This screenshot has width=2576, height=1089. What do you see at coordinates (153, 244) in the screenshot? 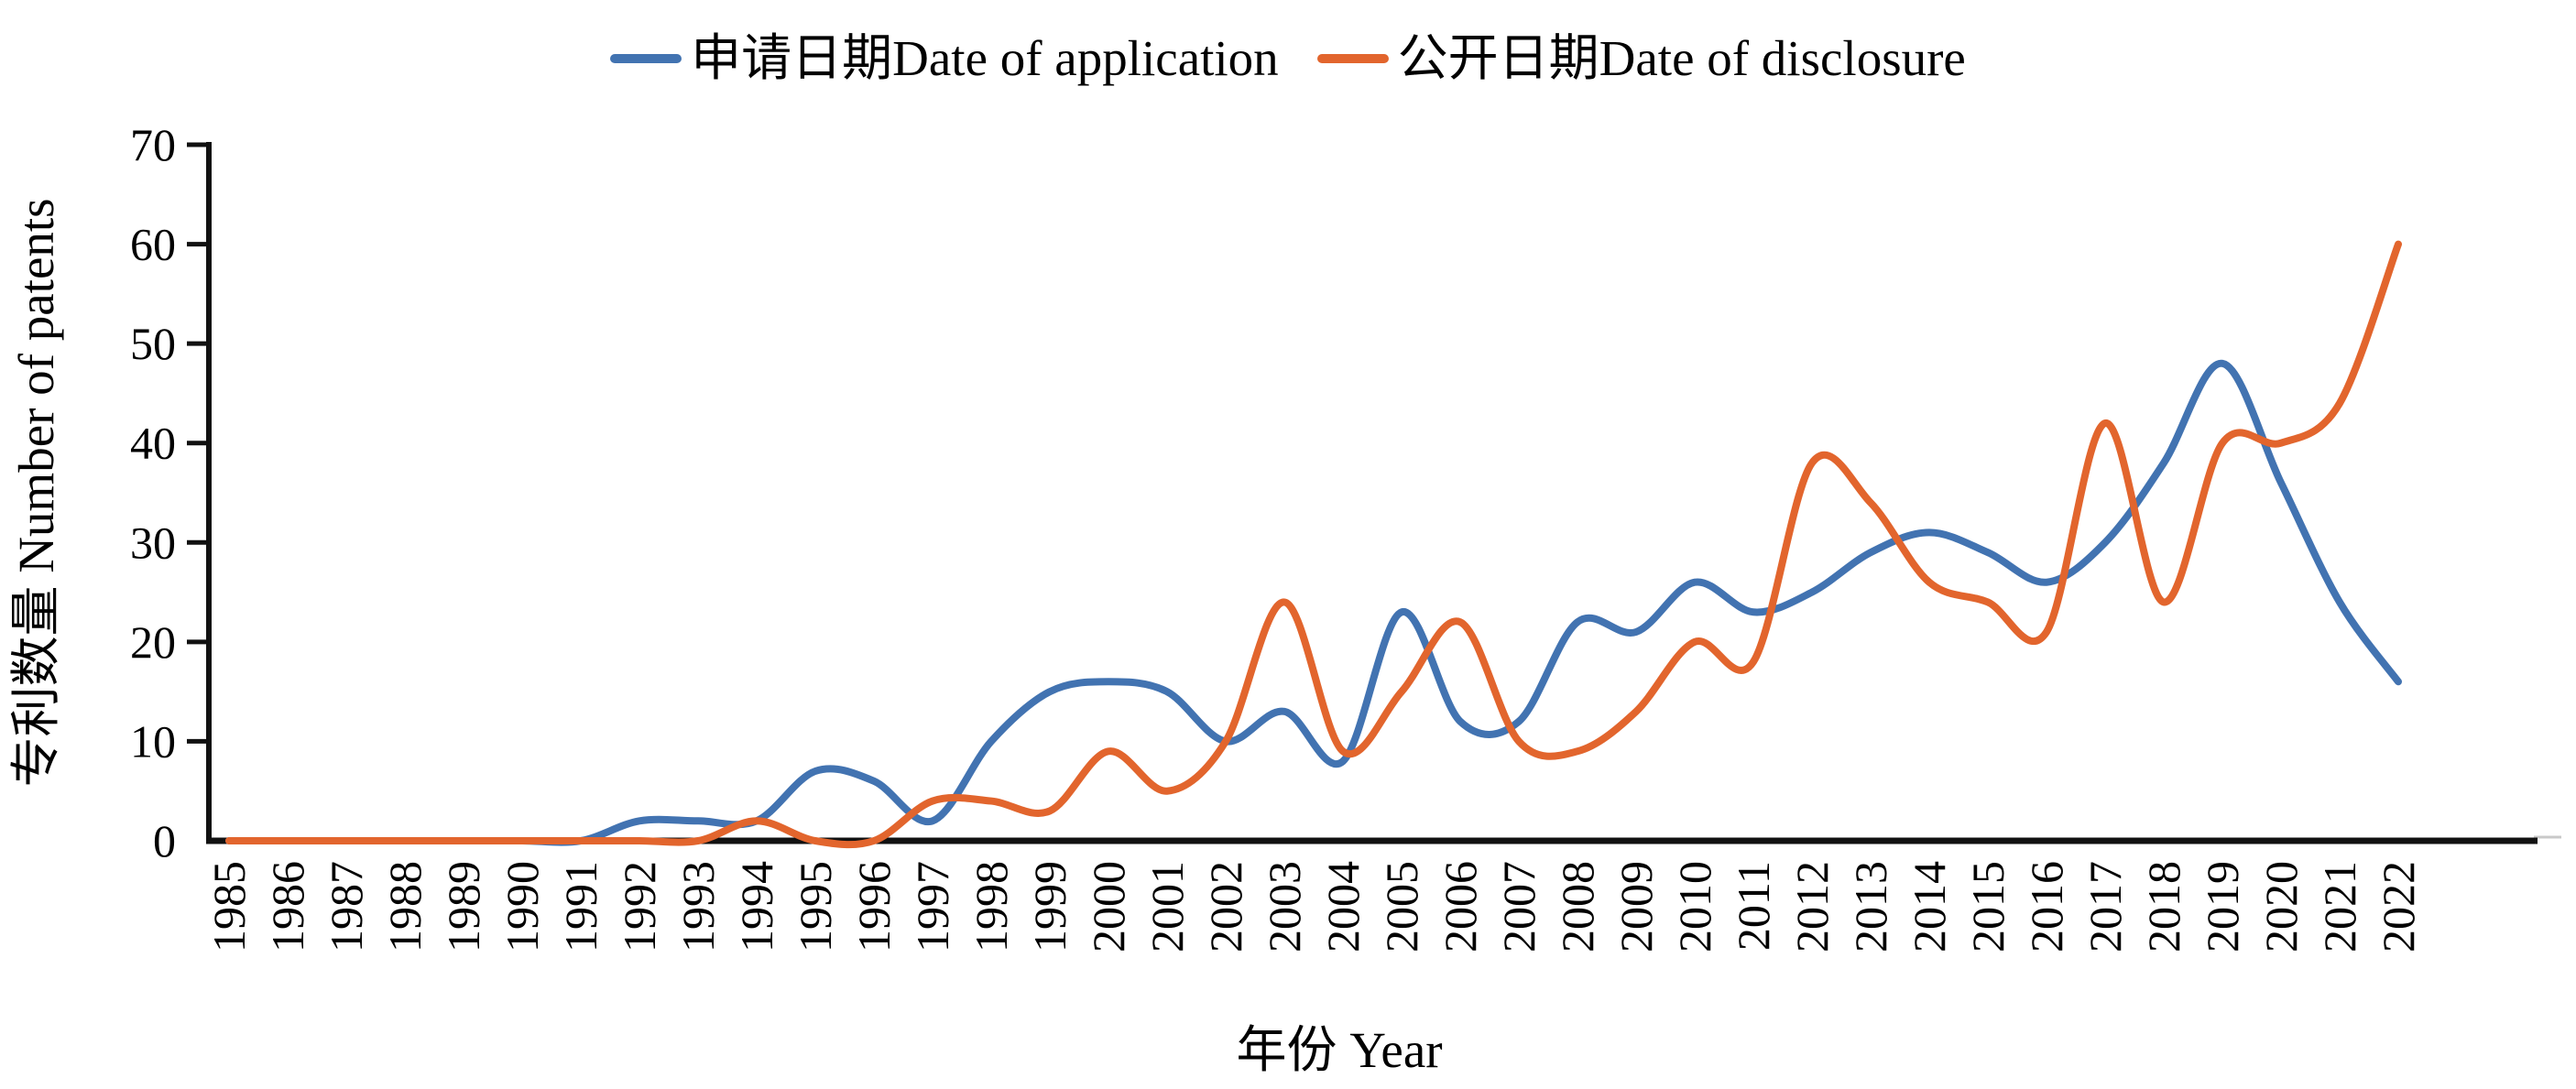
I see `y-tick-label: 60` at bounding box center [153, 244].